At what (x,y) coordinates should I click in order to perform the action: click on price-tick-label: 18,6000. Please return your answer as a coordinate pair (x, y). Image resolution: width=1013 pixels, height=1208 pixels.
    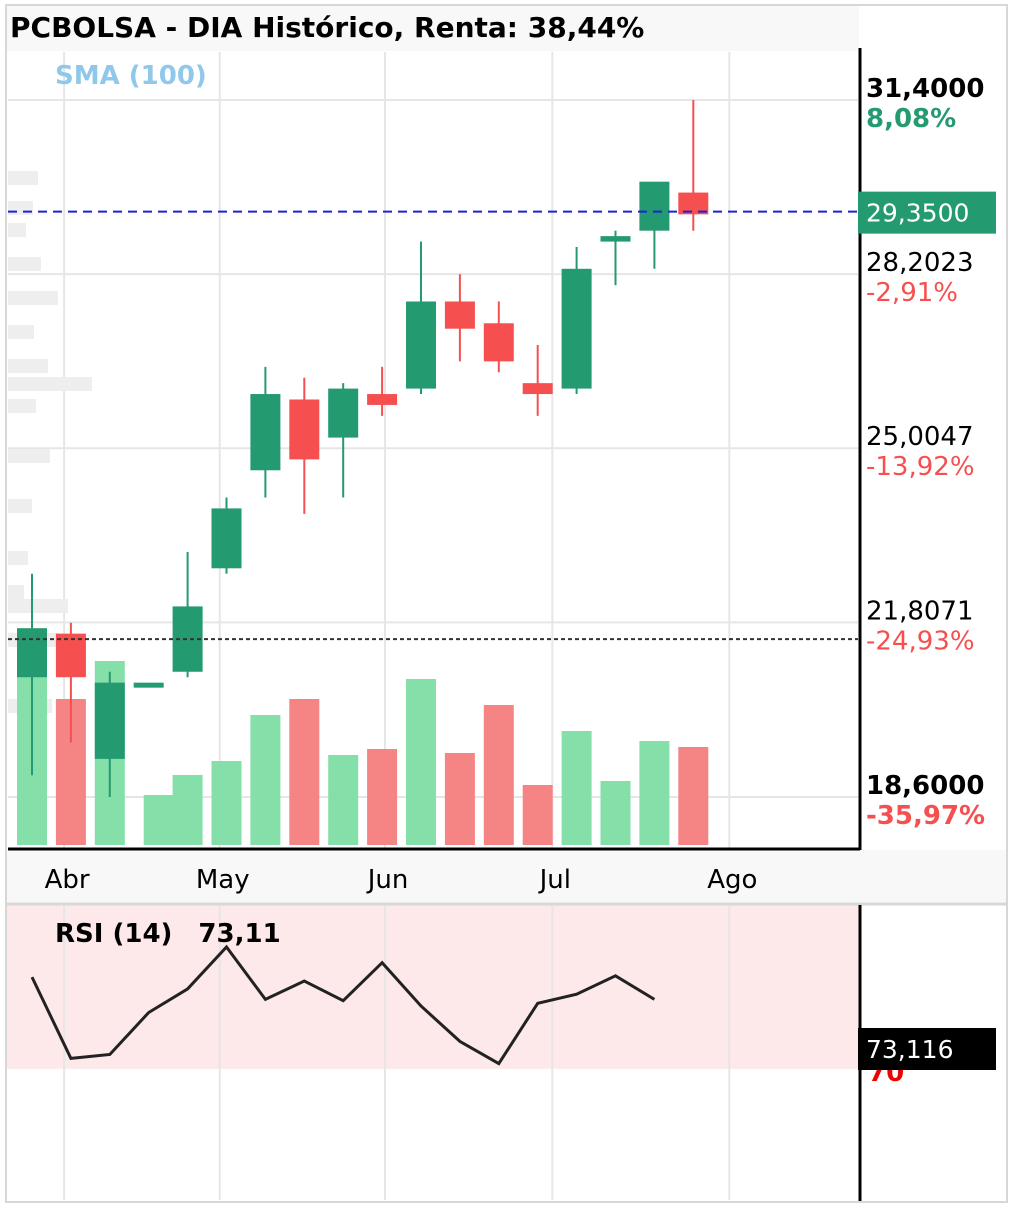
    Looking at the image, I should click on (925, 786).